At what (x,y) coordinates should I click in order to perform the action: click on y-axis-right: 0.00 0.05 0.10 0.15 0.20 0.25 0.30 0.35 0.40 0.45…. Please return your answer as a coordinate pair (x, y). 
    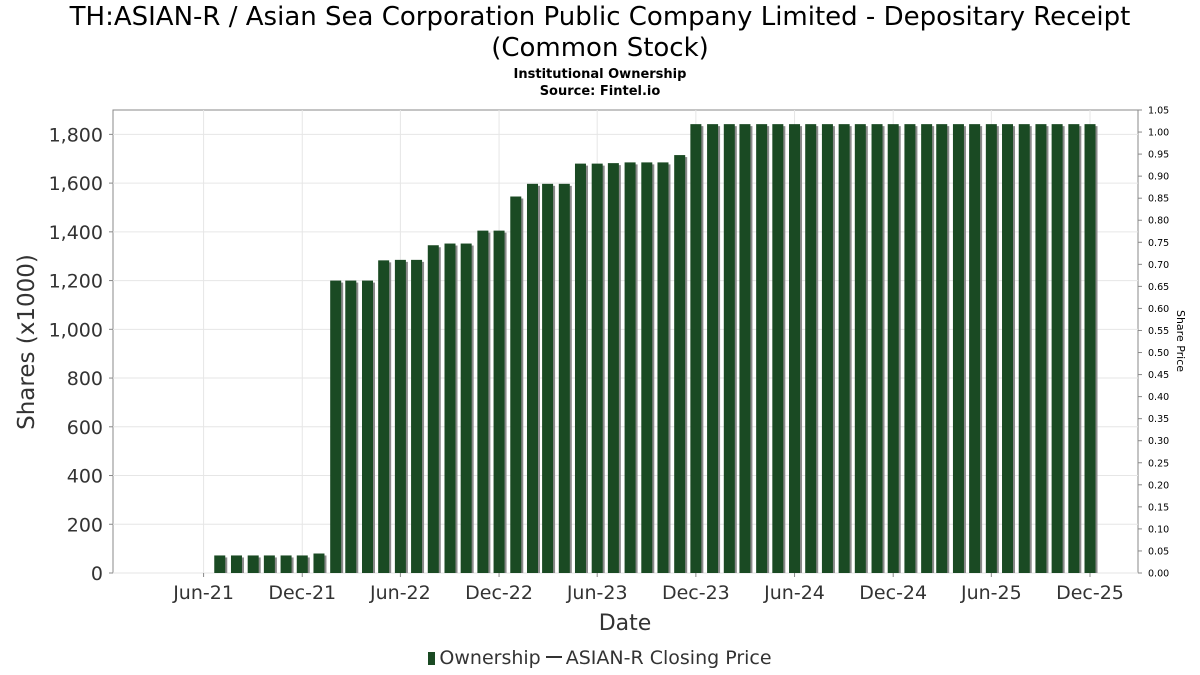
    Looking at the image, I should click on (1153, 343).